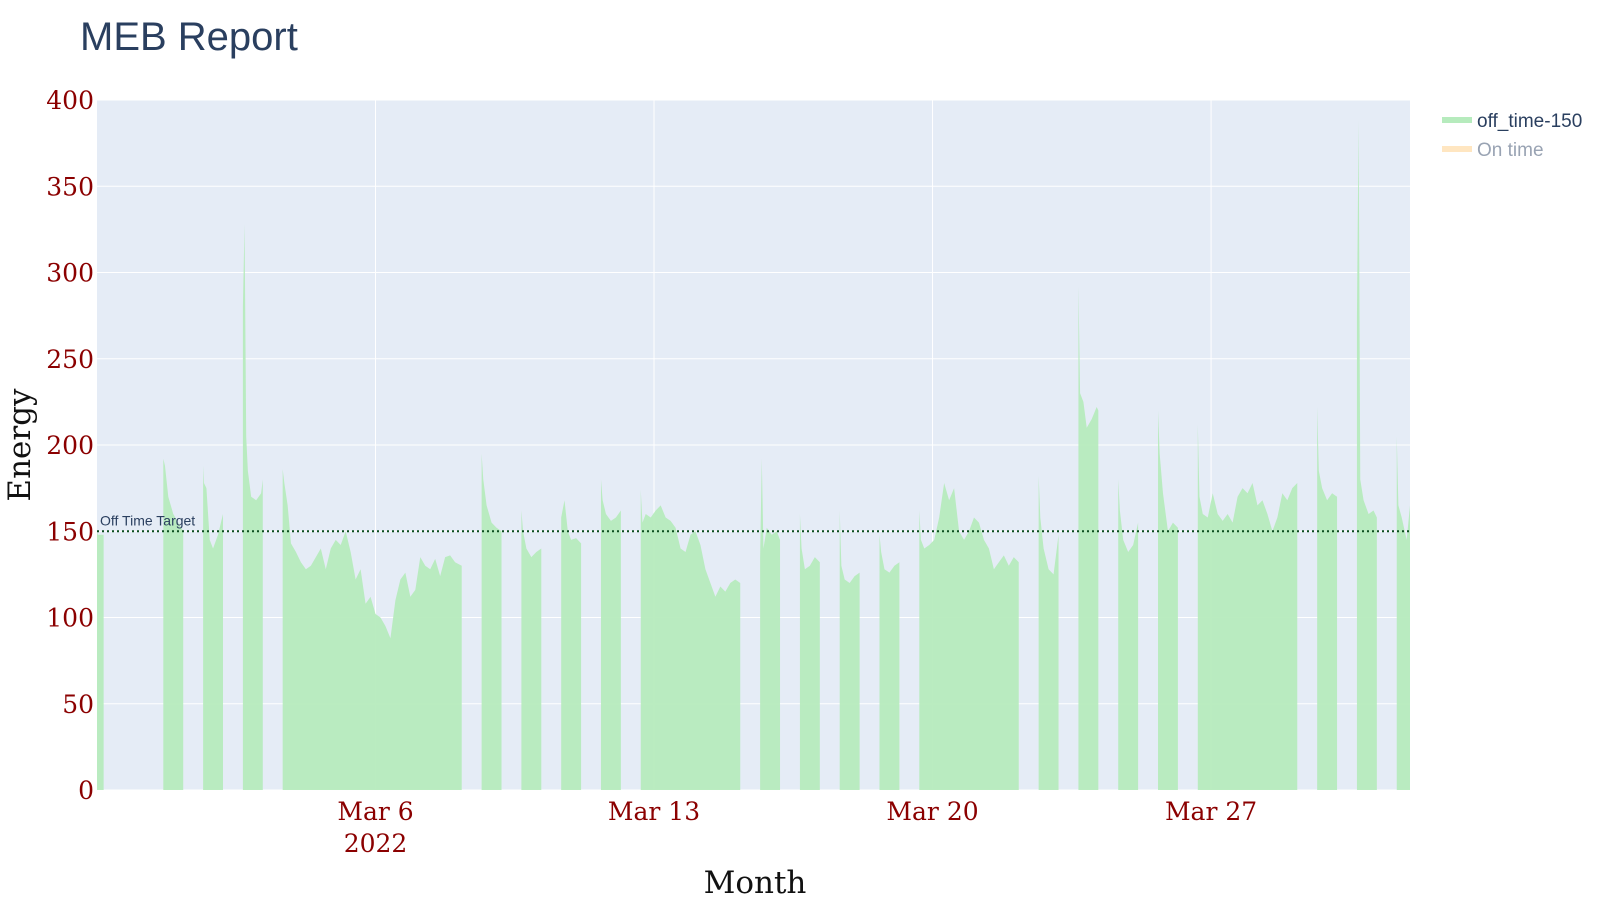 Image resolution: width=1600 pixels, height=900 pixels. I want to click on y-axis-title: Energy, so click(20, 445).